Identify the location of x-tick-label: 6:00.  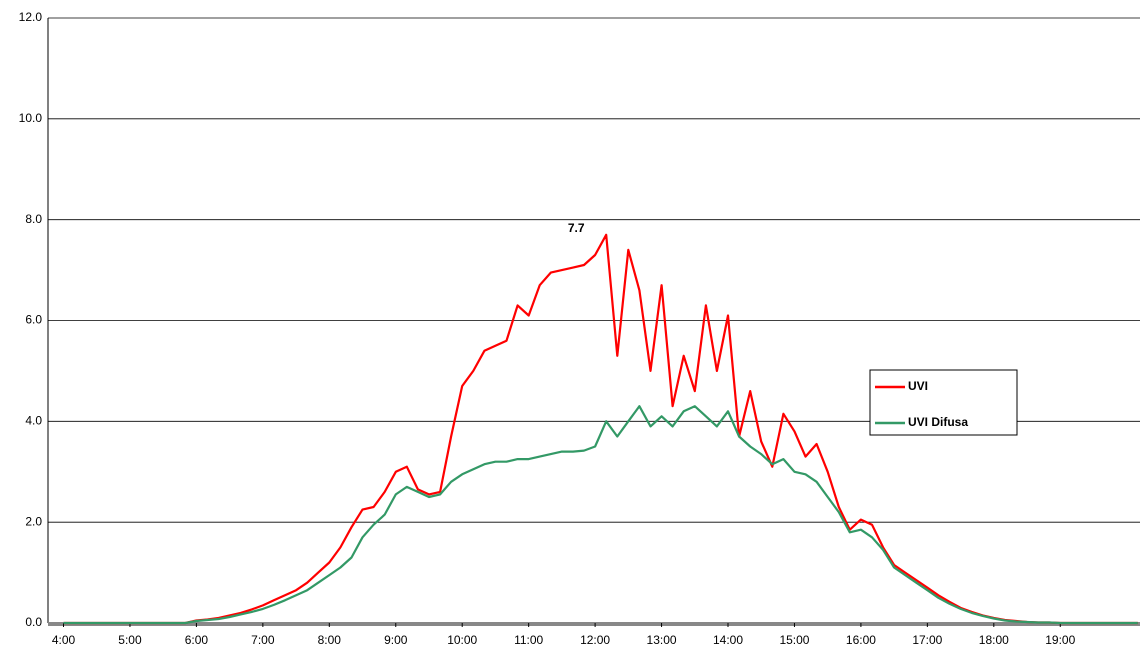
(197, 640).